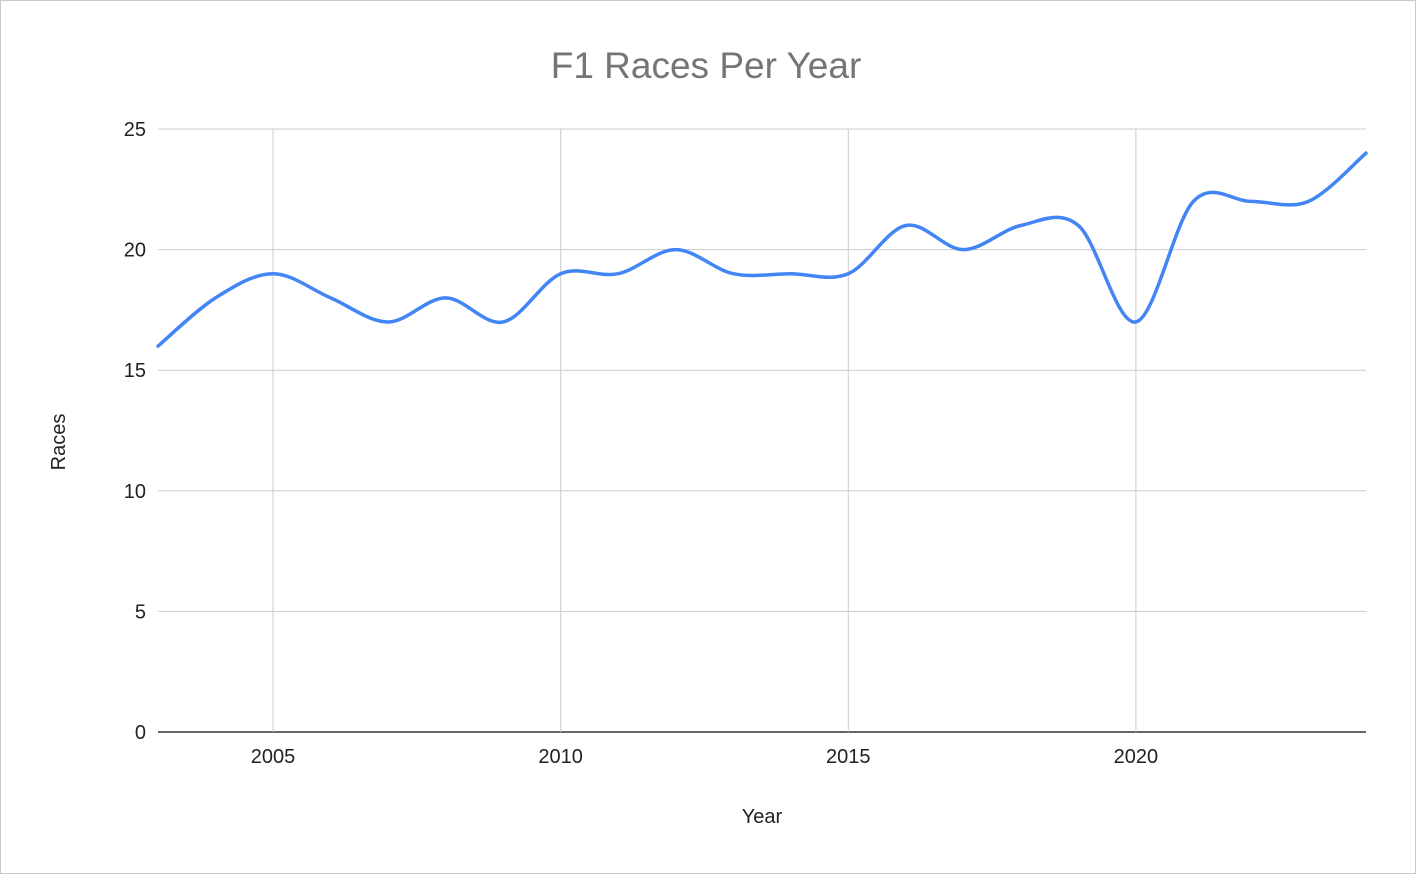 The width and height of the screenshot is (1416, 874). Describe the element at coordinates (140, 733) in the screenshot. I see `y-tick-label: 0` at that location.